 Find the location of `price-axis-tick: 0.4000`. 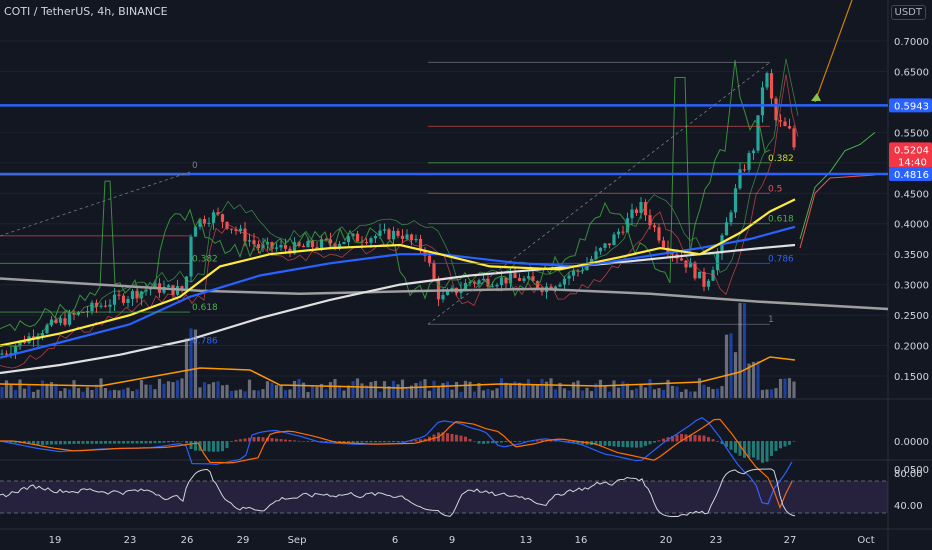

price-axis-tick: 0.4000 is located at coordinates (911, 225).